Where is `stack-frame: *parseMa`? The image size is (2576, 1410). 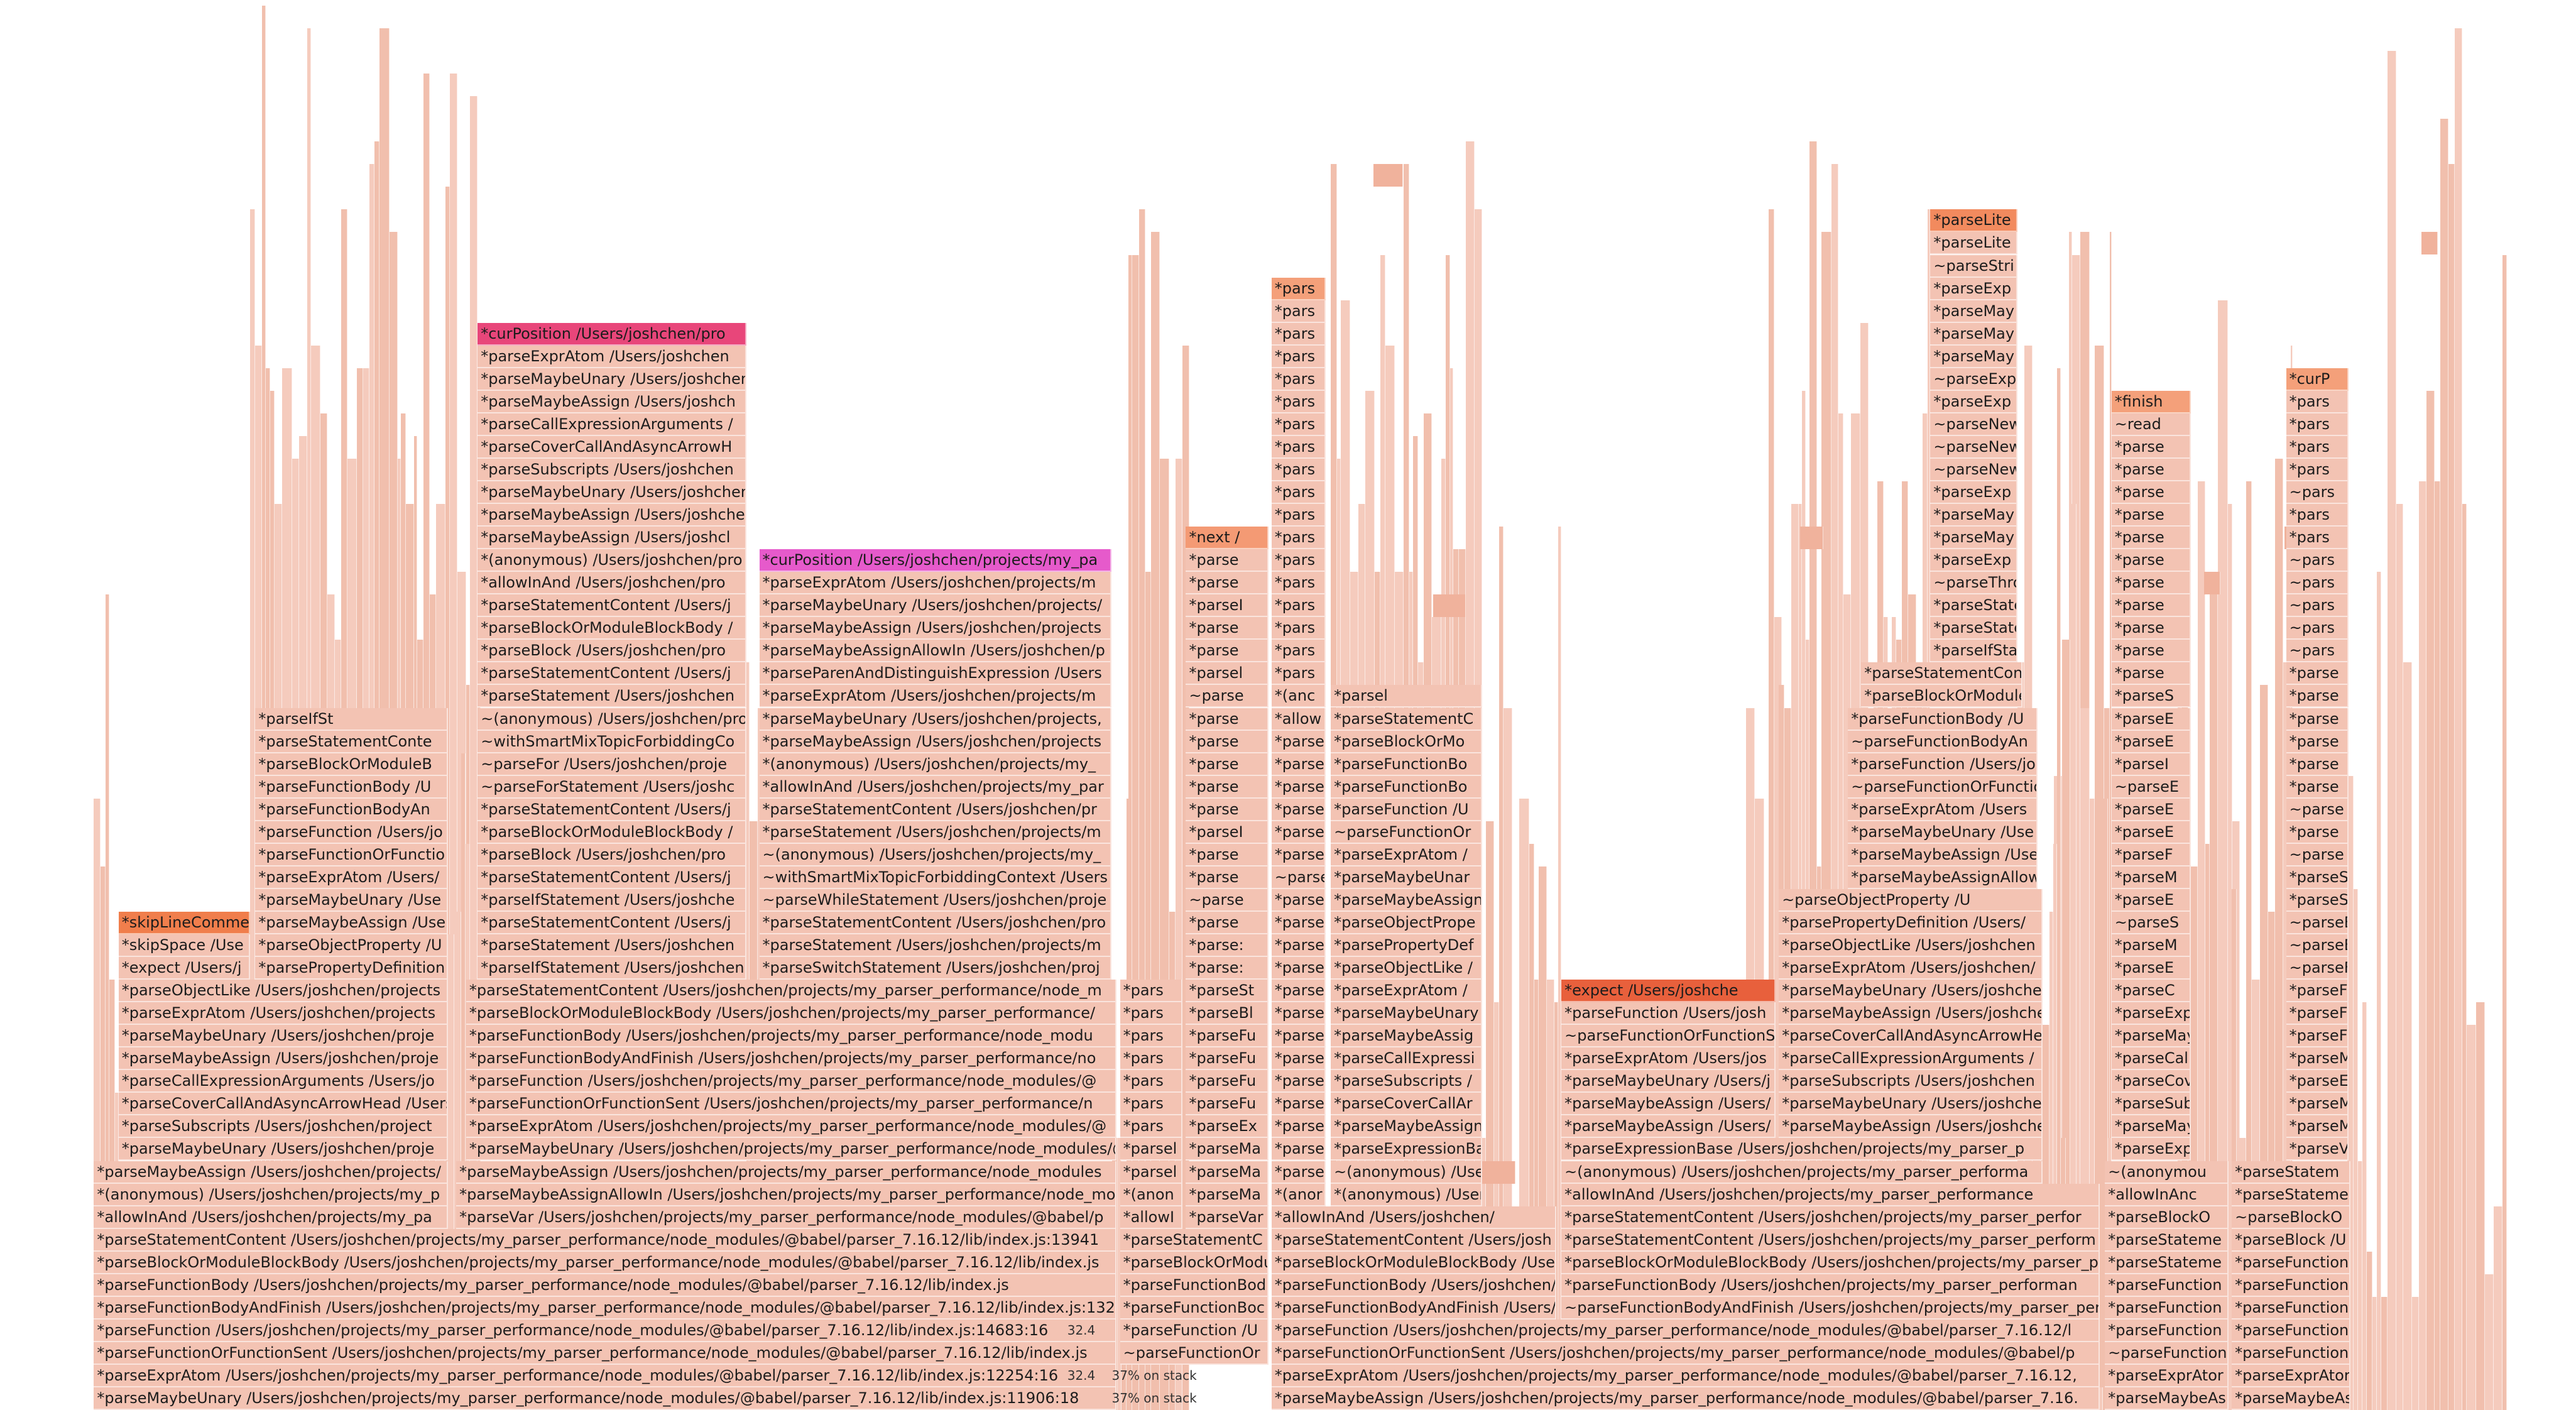
stack-frame: *parseMa is located at coordinates (1228, 1149).